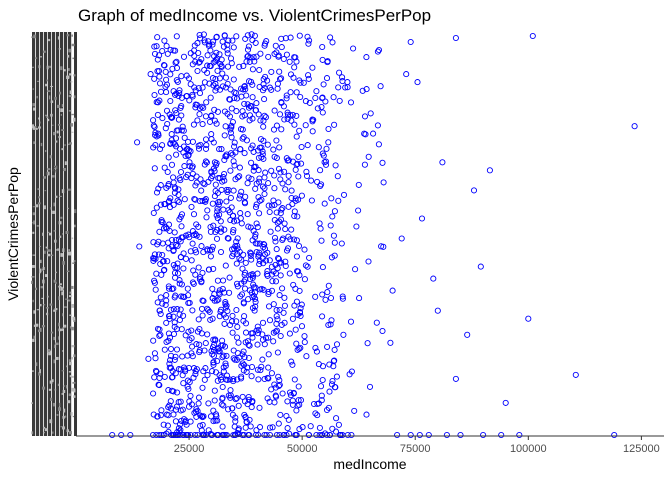  Describe the element at coordinates (34, 234) in the screenshot. I see `y-tick-label-column` at that location.